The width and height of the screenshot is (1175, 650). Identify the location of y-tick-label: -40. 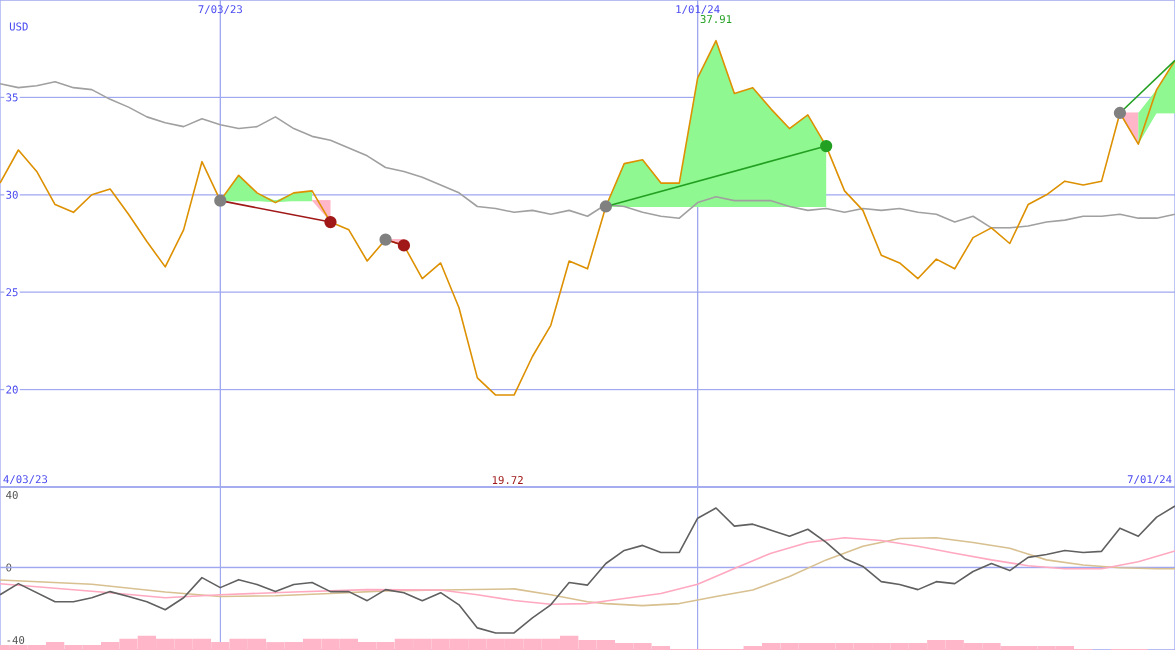
(16, 640).